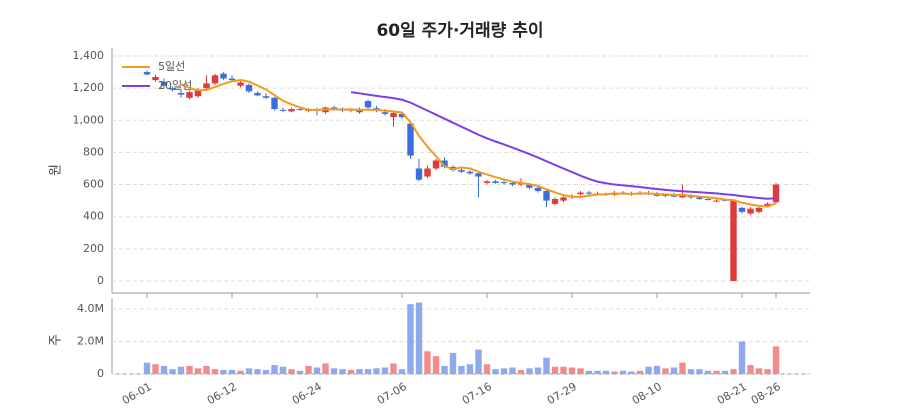 The image size is (900, 420). I want to click on x-tick-label: 07-29, so click(562, 393).